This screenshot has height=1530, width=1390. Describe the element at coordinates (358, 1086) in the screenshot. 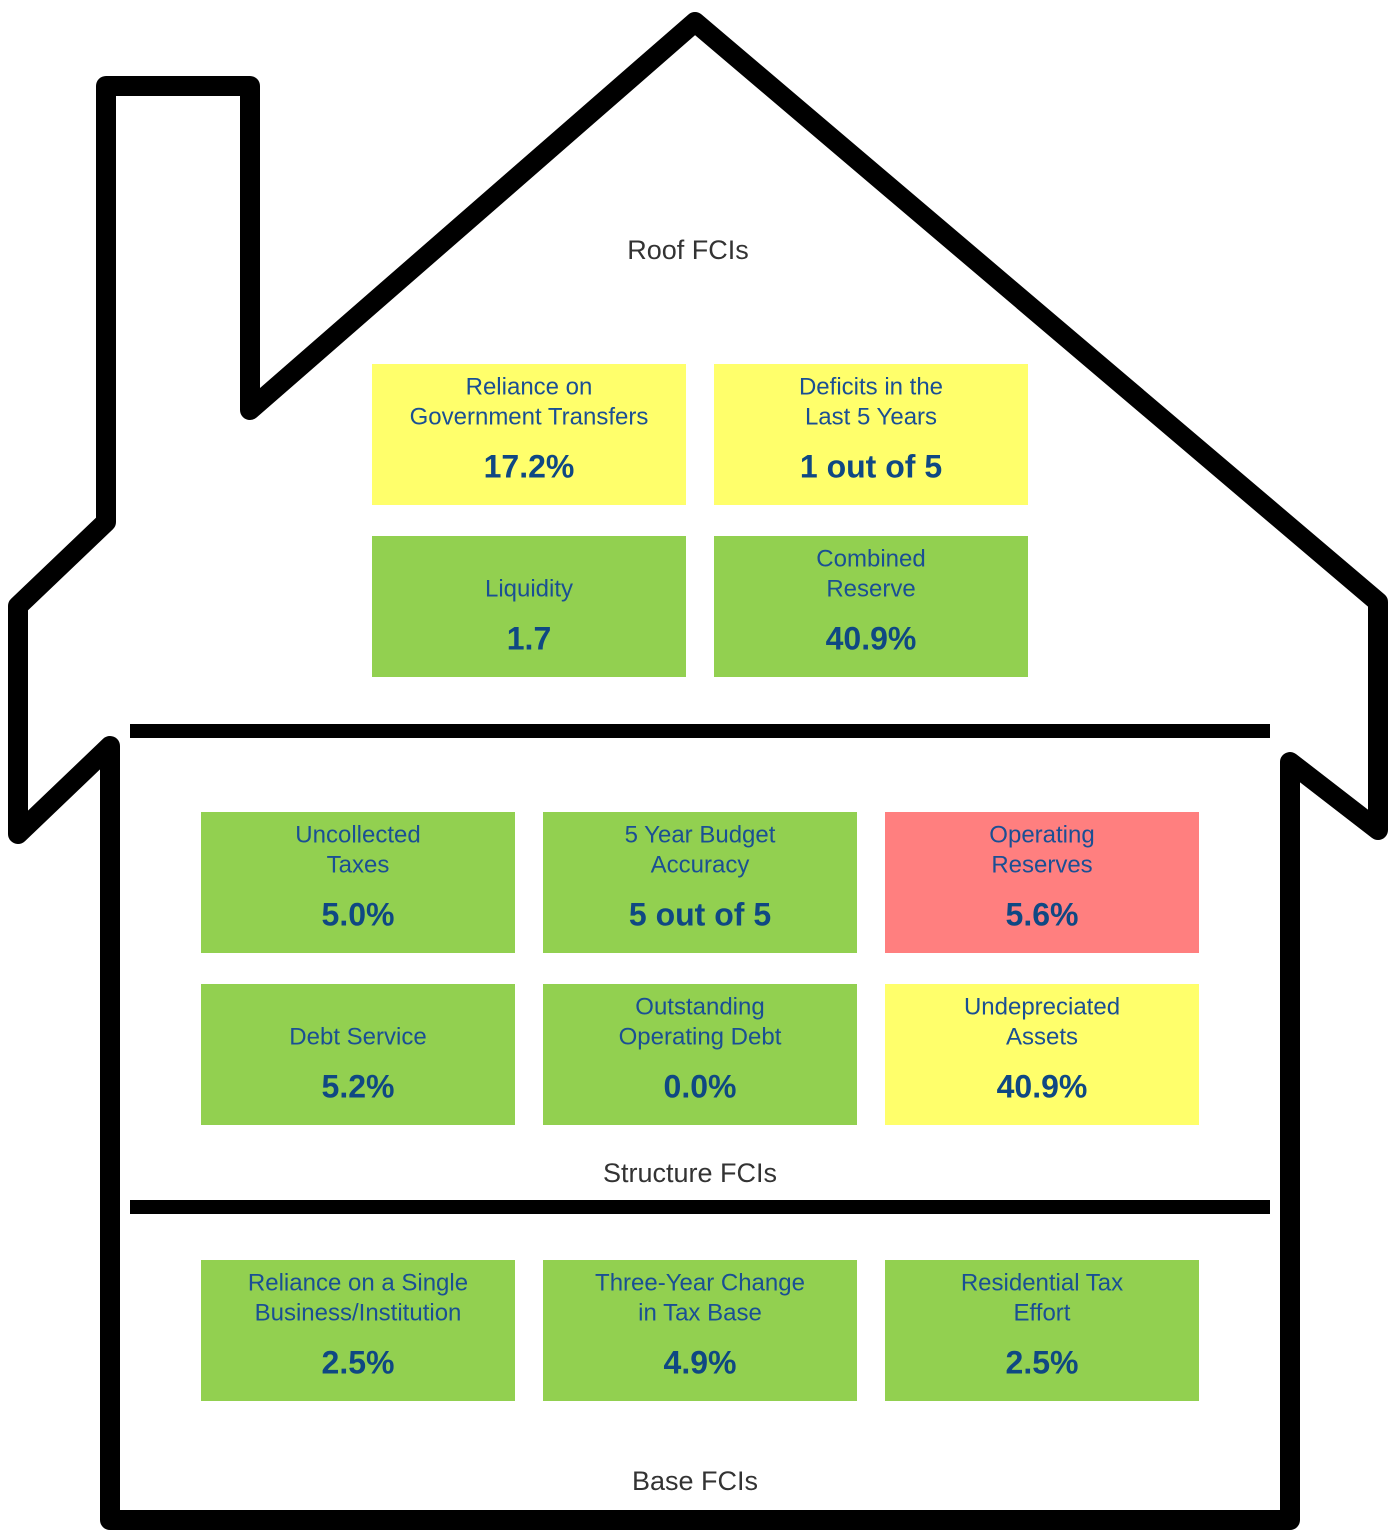

I see `indicator-value: 5.2%` at that location.